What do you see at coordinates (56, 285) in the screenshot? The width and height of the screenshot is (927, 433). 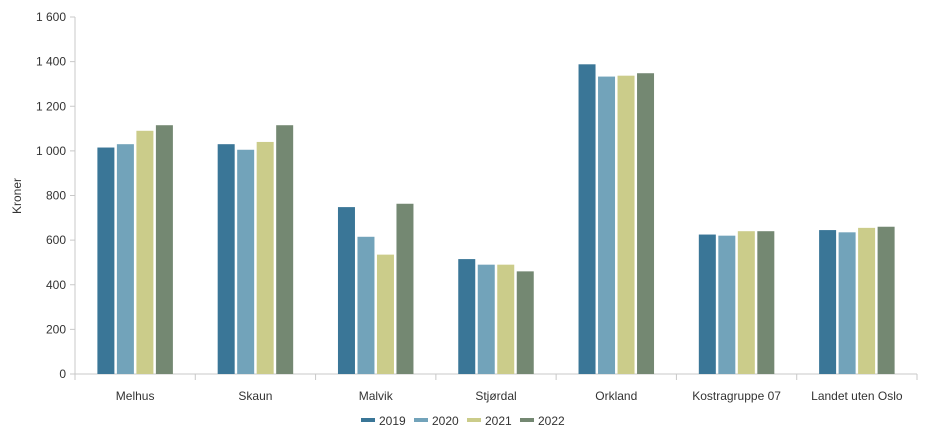 I see `y-tick-label: 400` at bounding box center [56, 285].